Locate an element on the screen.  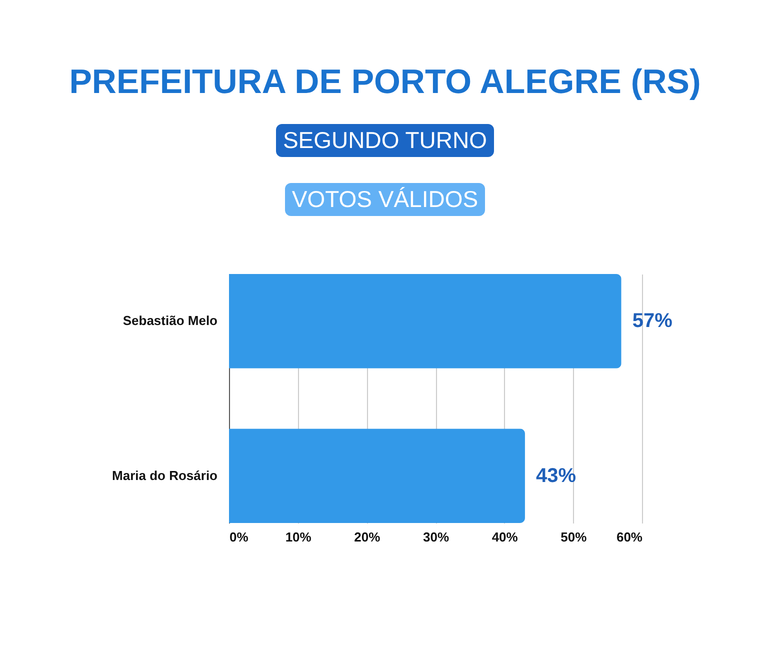
text: VOTOS VÁLIDOS is located at coordinates (385, 199).